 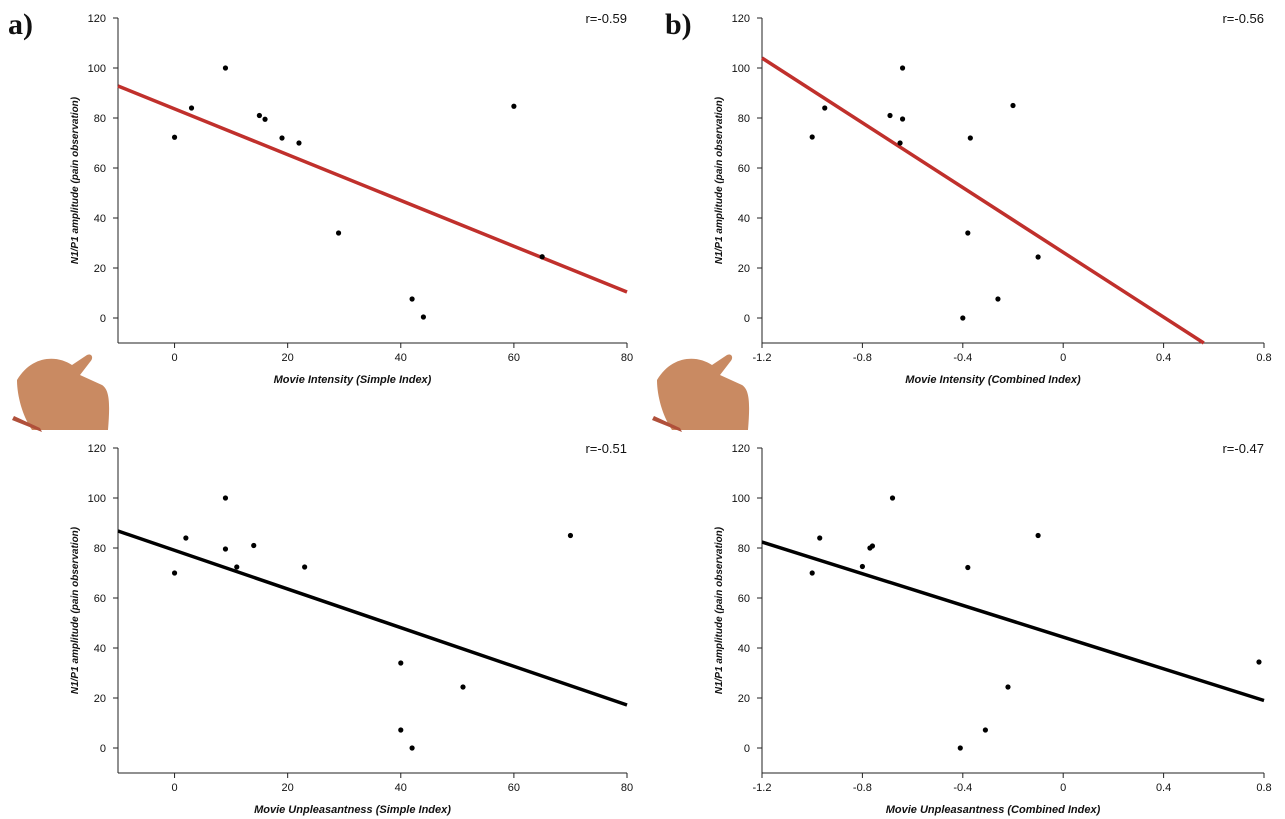 I want to click on x-axis-label: Movie Unpleasantness (Simple Index), so click(x=352, y=810).